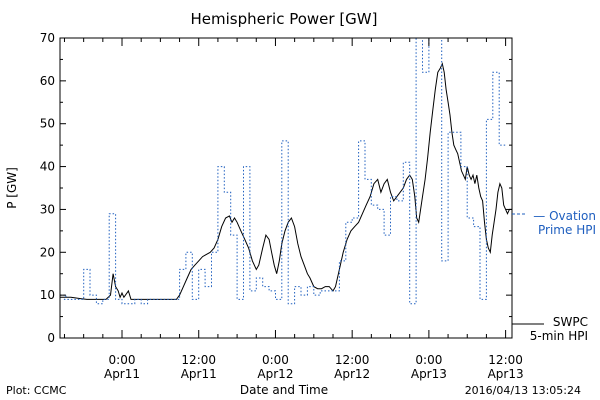 The height and width of the screenshot is (400, 600). I want to click on y-tick-label: 70, so click(47, 38).